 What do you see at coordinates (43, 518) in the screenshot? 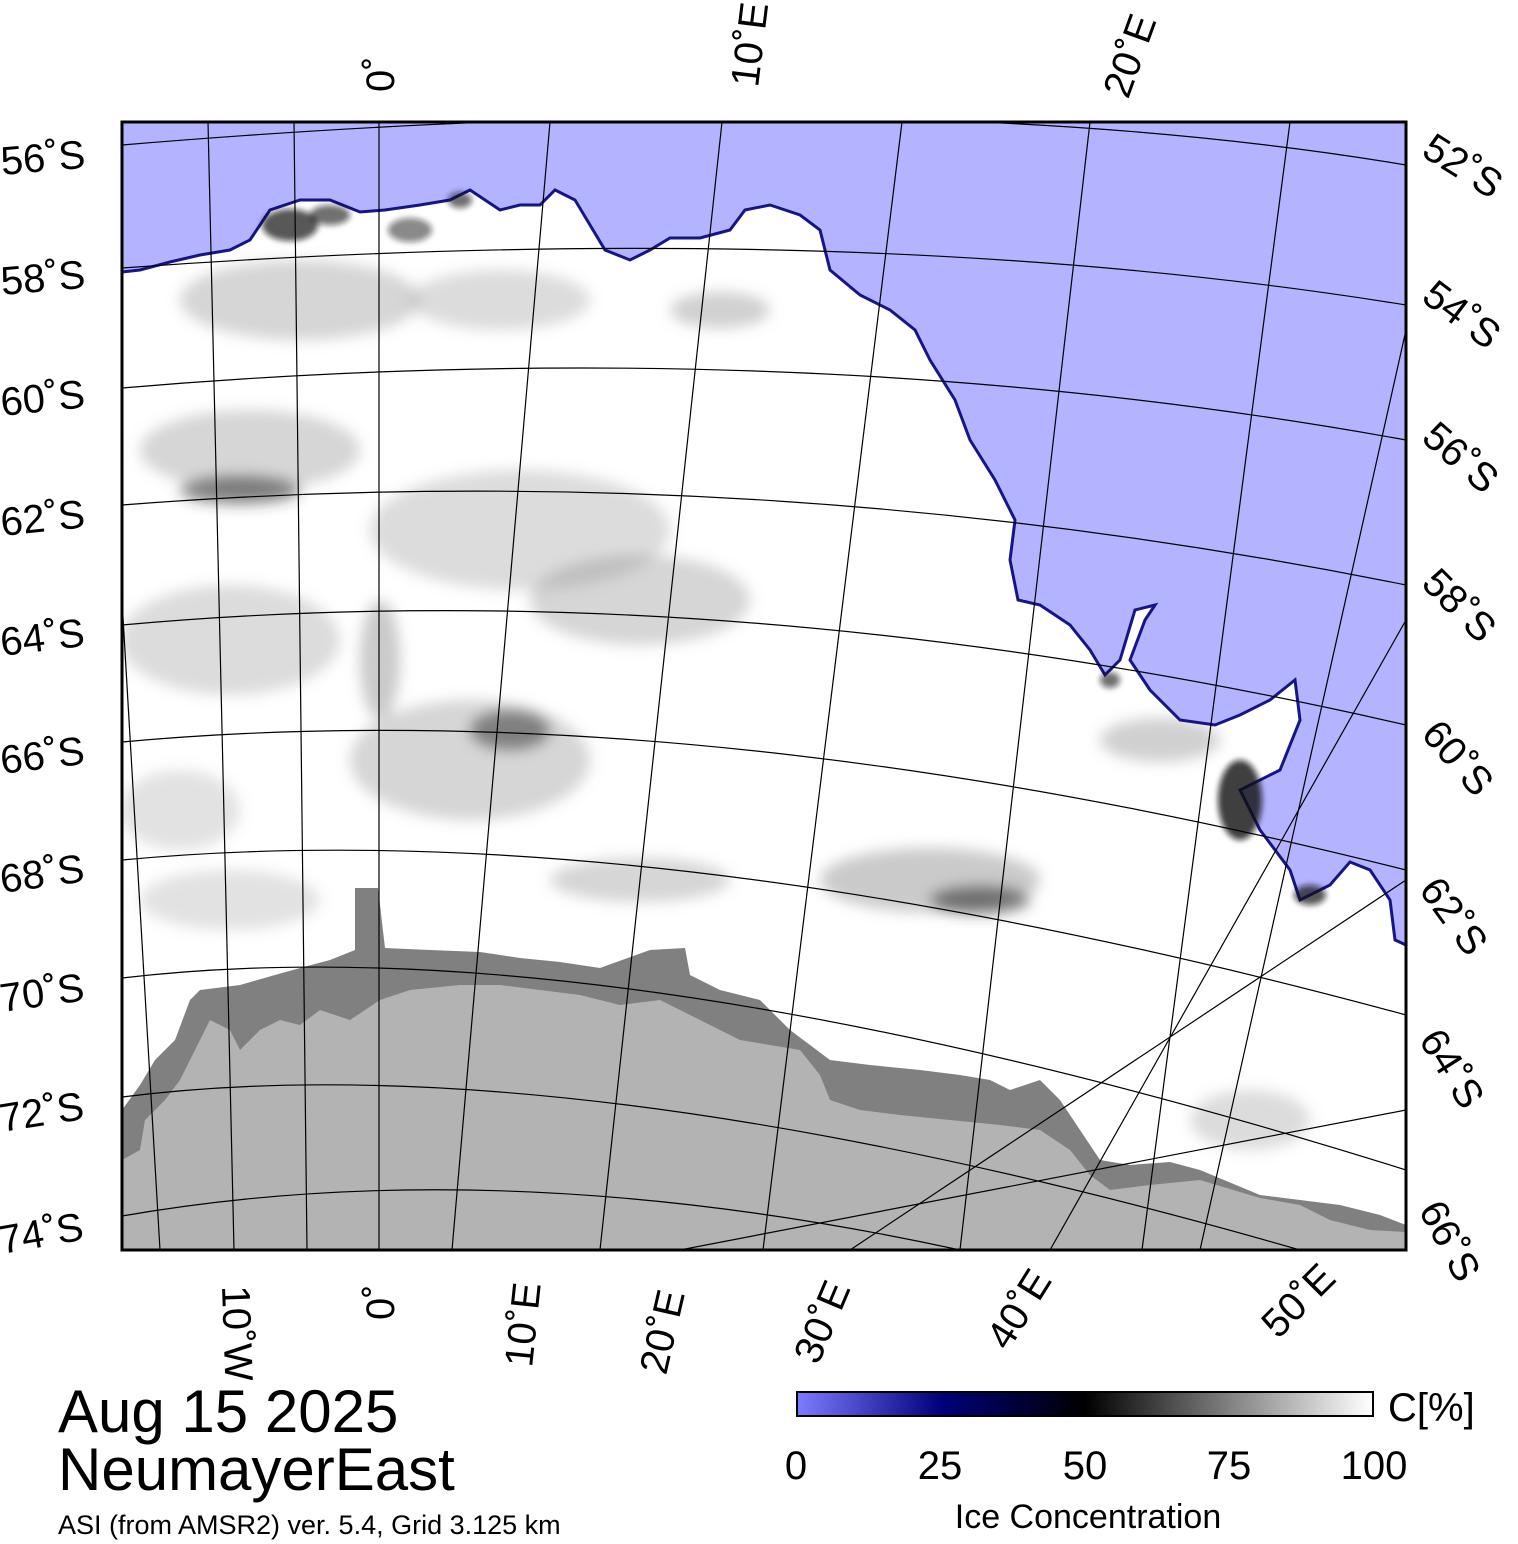
I see `left-lat-label: 62˚S` at bounding box center [43, 518].